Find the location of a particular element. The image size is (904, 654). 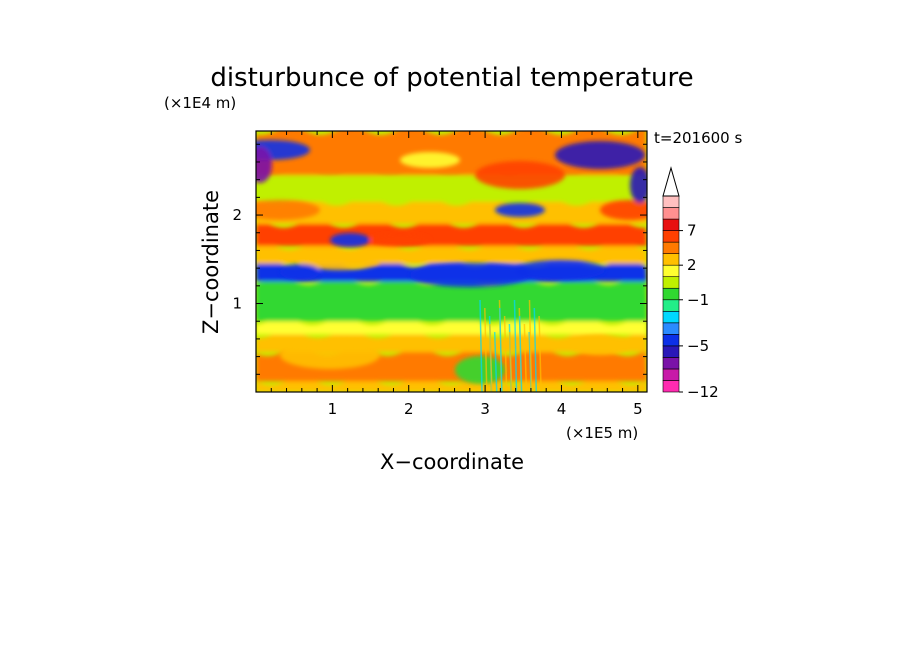

colorbar-label: 7 is located at coordinates (692, 231).